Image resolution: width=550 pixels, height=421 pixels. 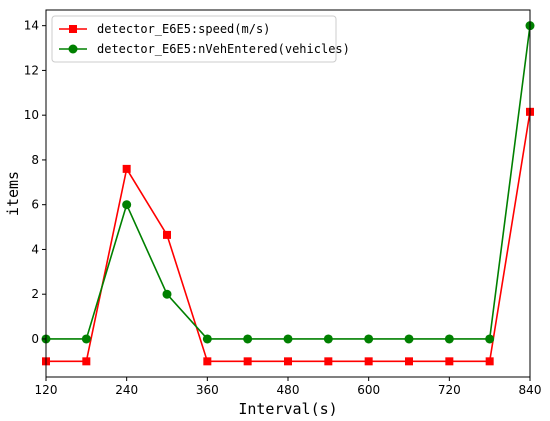 I want to click on x-tick-label: 600, so click(x=368, y=390).